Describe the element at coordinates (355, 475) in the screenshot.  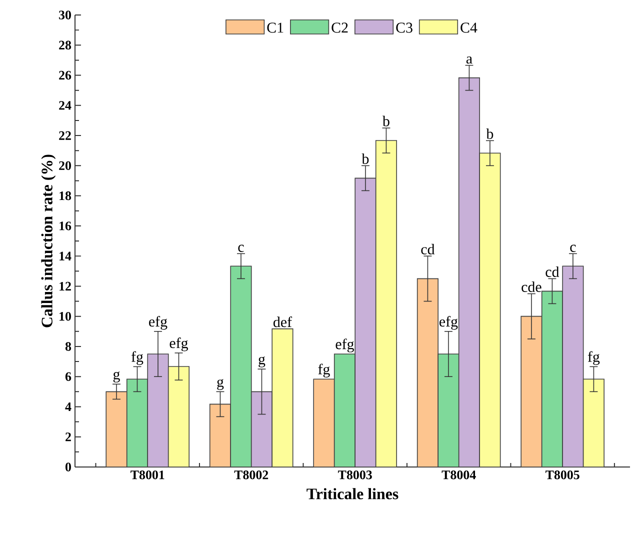
I see `x-tick-label: T8003` at that location.